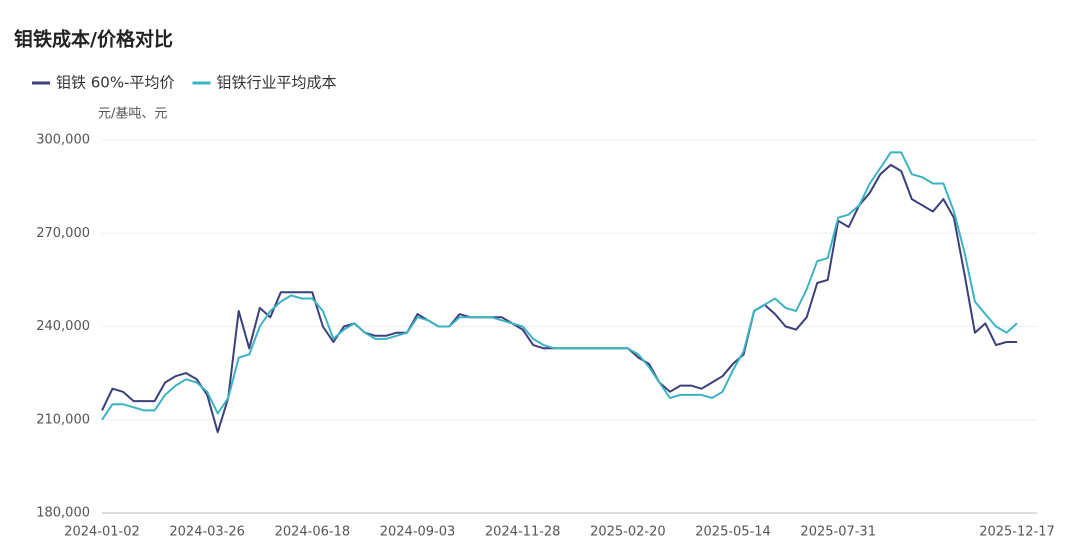 This screenshot has height=554, width=1080. Describe the element at coordinates (63, 326) in the screenshot. I see `y-tick-label: 240,000` at that location.